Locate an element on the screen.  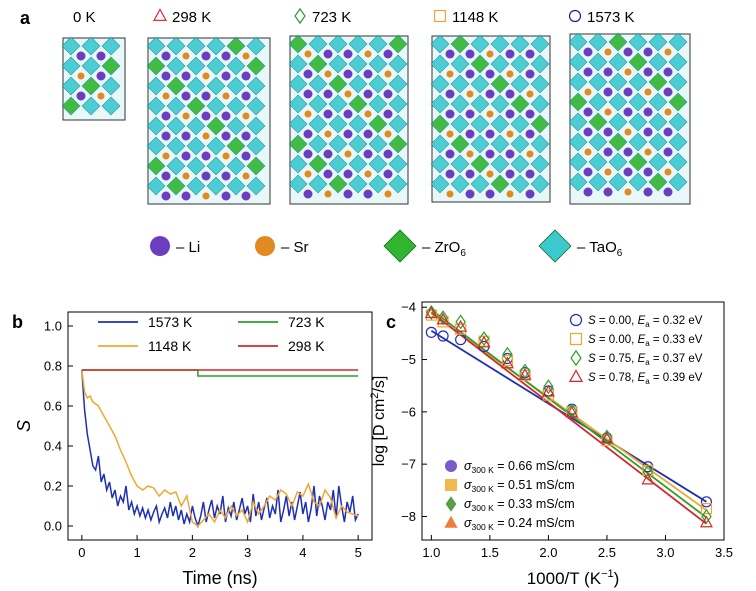
y-tick-label: −7 is located at coordinates (408, 464).